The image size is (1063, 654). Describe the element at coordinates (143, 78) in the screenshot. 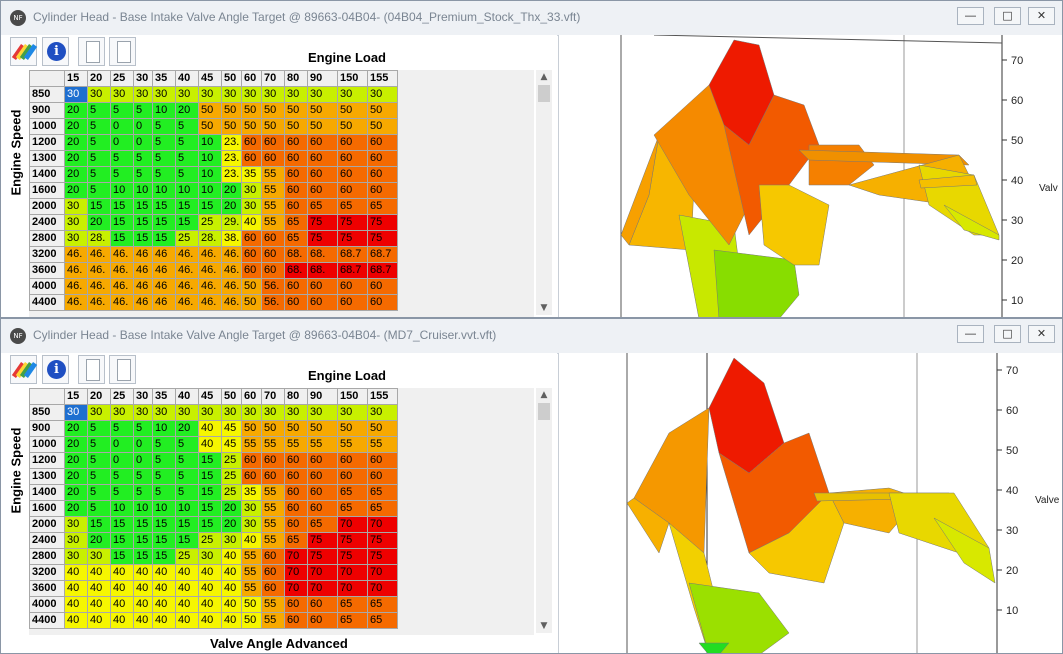

I see `column-header: 30` at that location.